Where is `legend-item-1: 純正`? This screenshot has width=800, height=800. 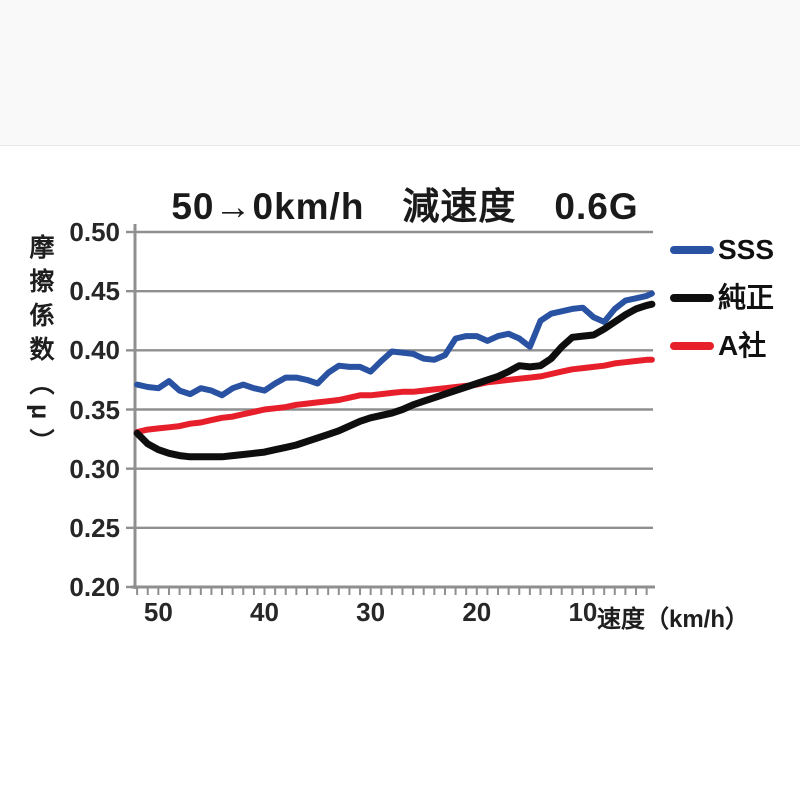 legend-item-1: 純正 is located at coordinates (722, 298).